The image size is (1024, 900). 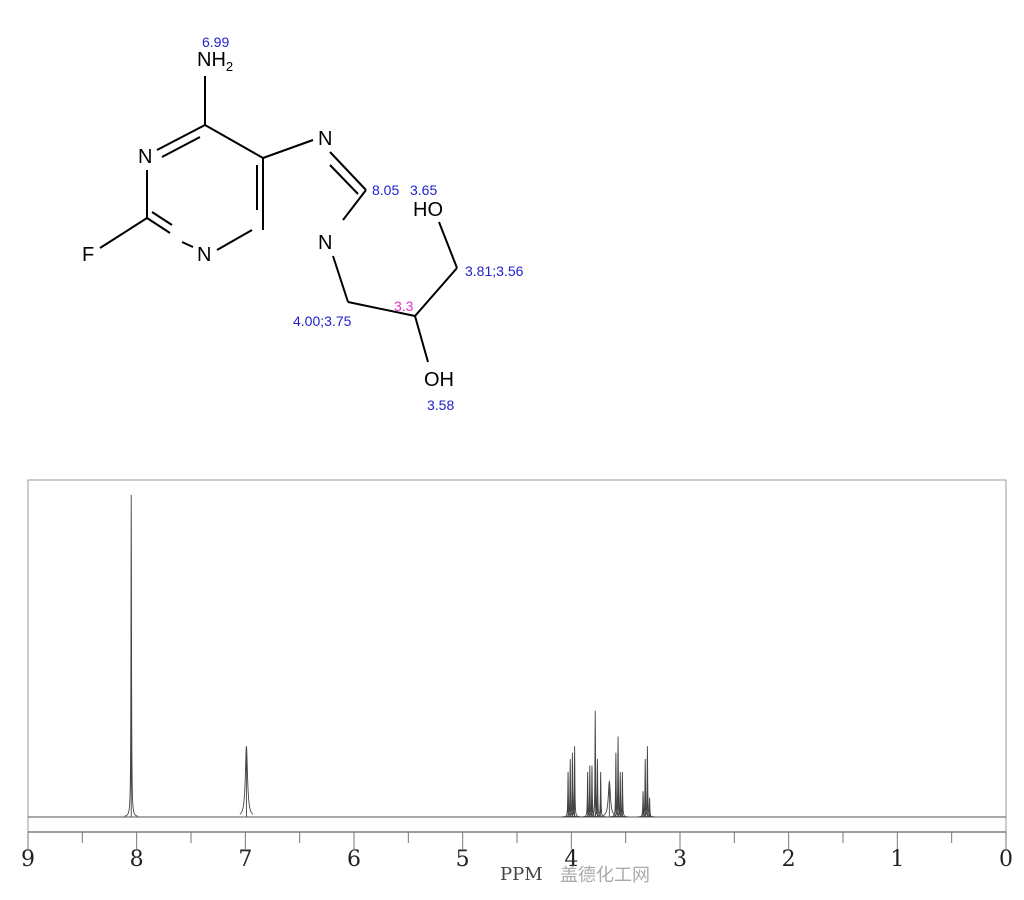 I want to click on peak-3.57, so click(x=618, y=777).